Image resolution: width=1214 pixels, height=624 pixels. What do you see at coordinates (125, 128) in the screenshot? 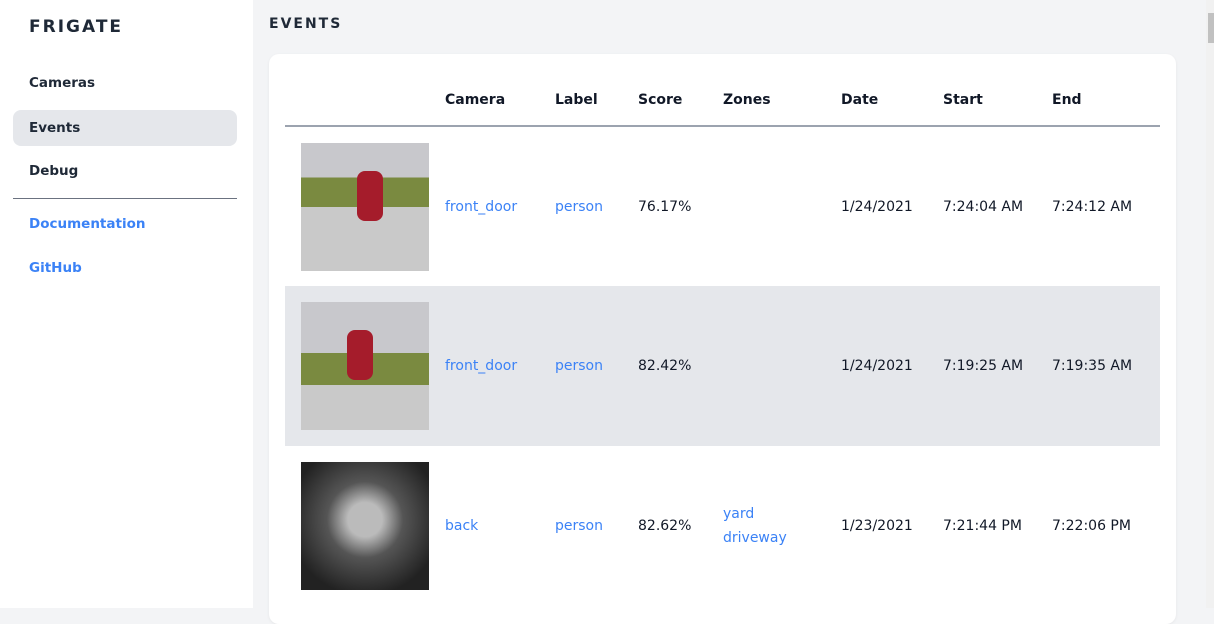
I see `sidebar-item-events: Events` at bounding box center [125, 128].